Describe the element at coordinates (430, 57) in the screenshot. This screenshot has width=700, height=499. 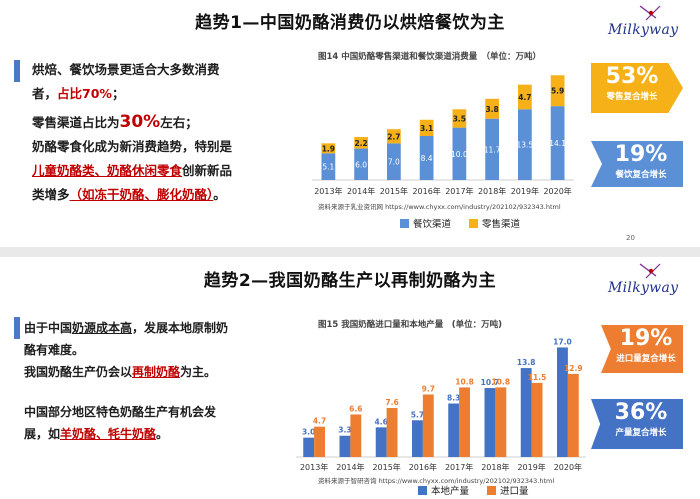
I see `chart-1-title: 图14 中国奶酪零售渠道和餐饮渠道消费量 （单位：万吨）` at that location.